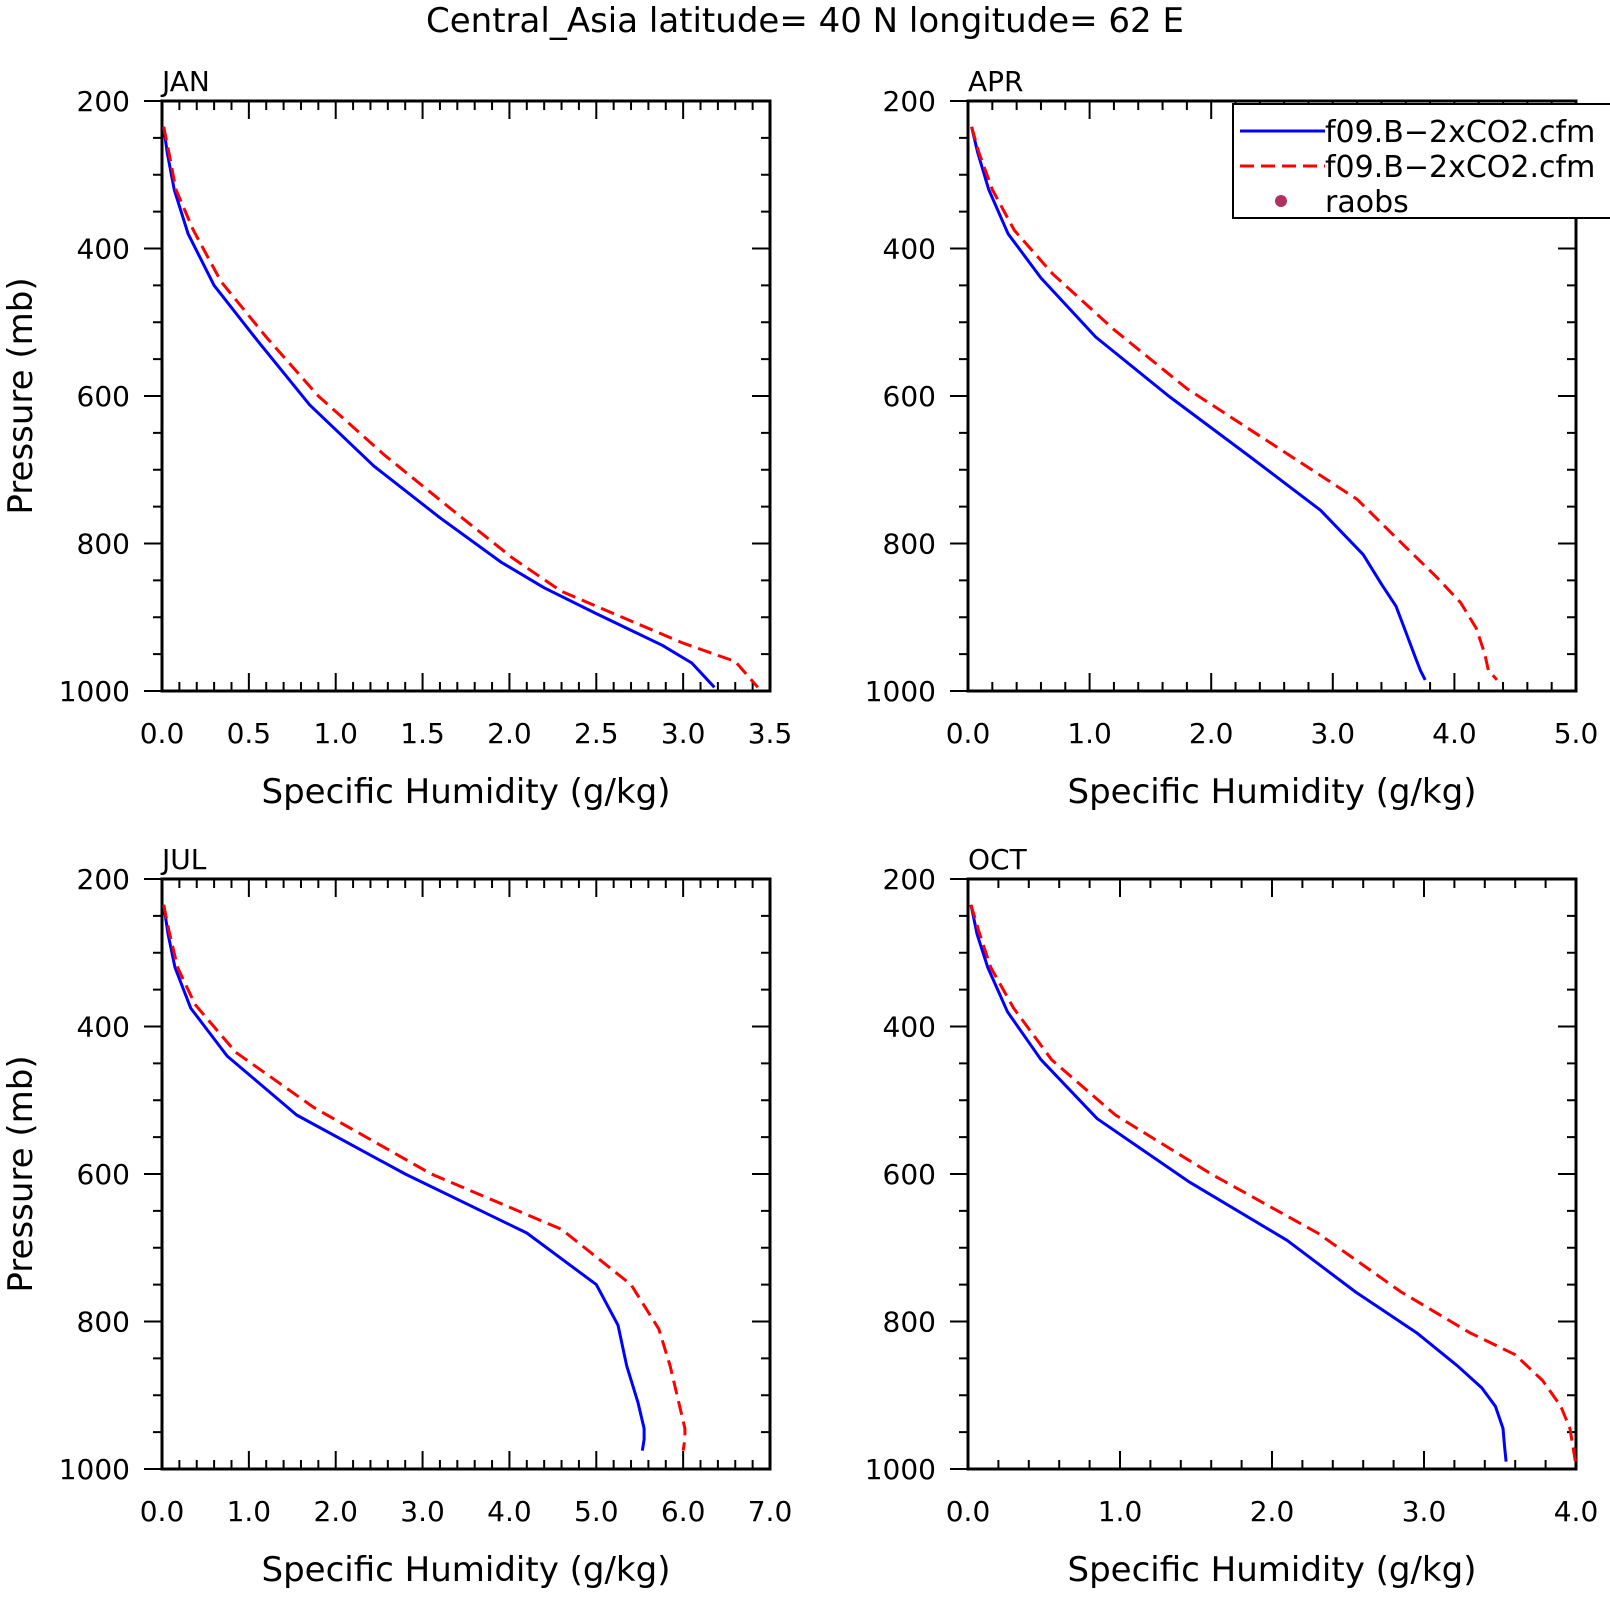 This screenshot has height=1602, width=1610. I want to click on x-tick-label: 2.5, so click(596, 733).